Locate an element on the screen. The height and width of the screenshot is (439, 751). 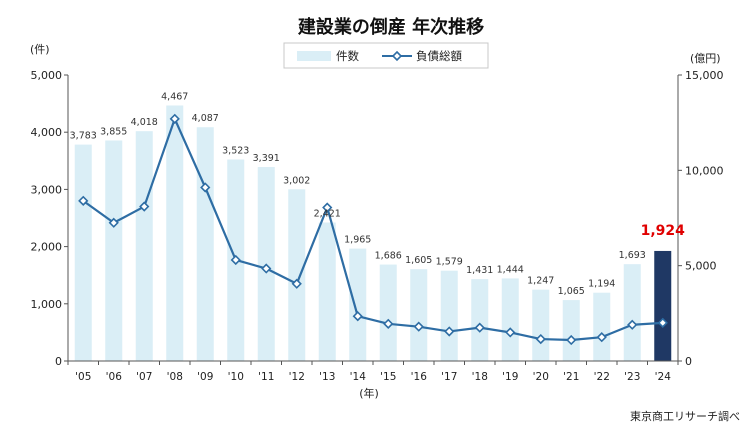
bar-label-11: 1,605 is located at coordinates (418, 260).